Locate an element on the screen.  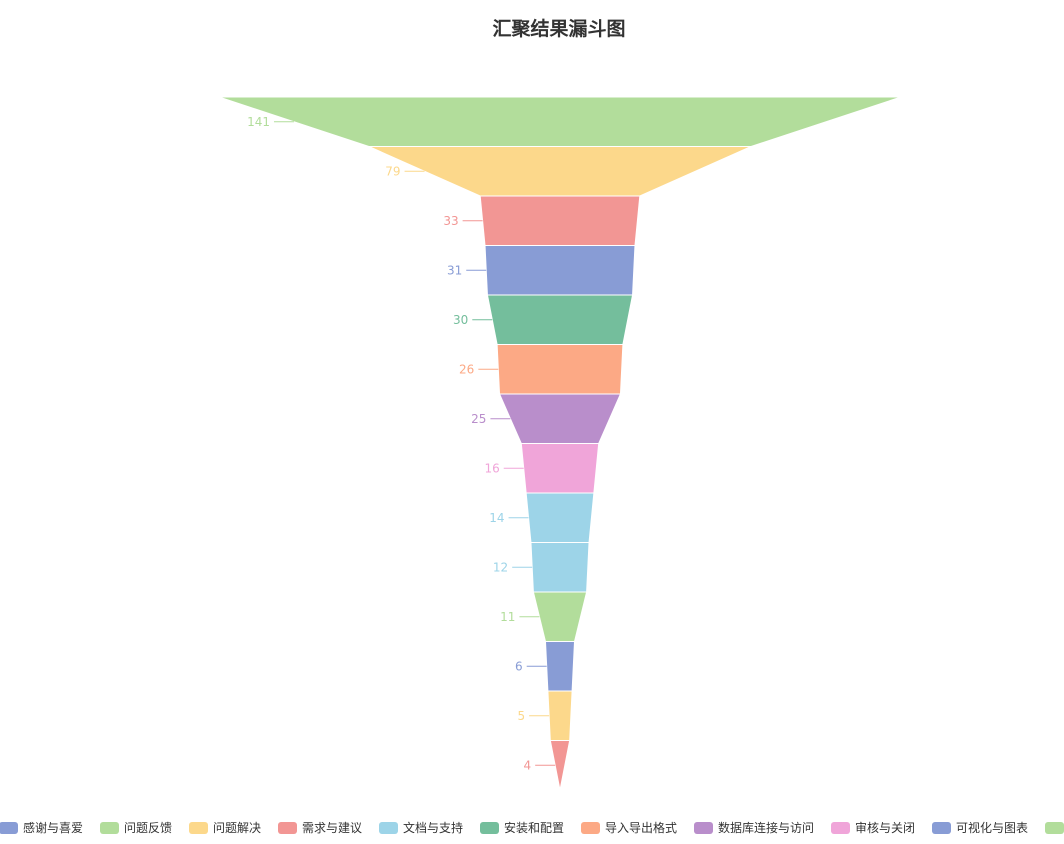
chart-title: 汇聚结果漏斗图 is located at coordinates (559, 29).